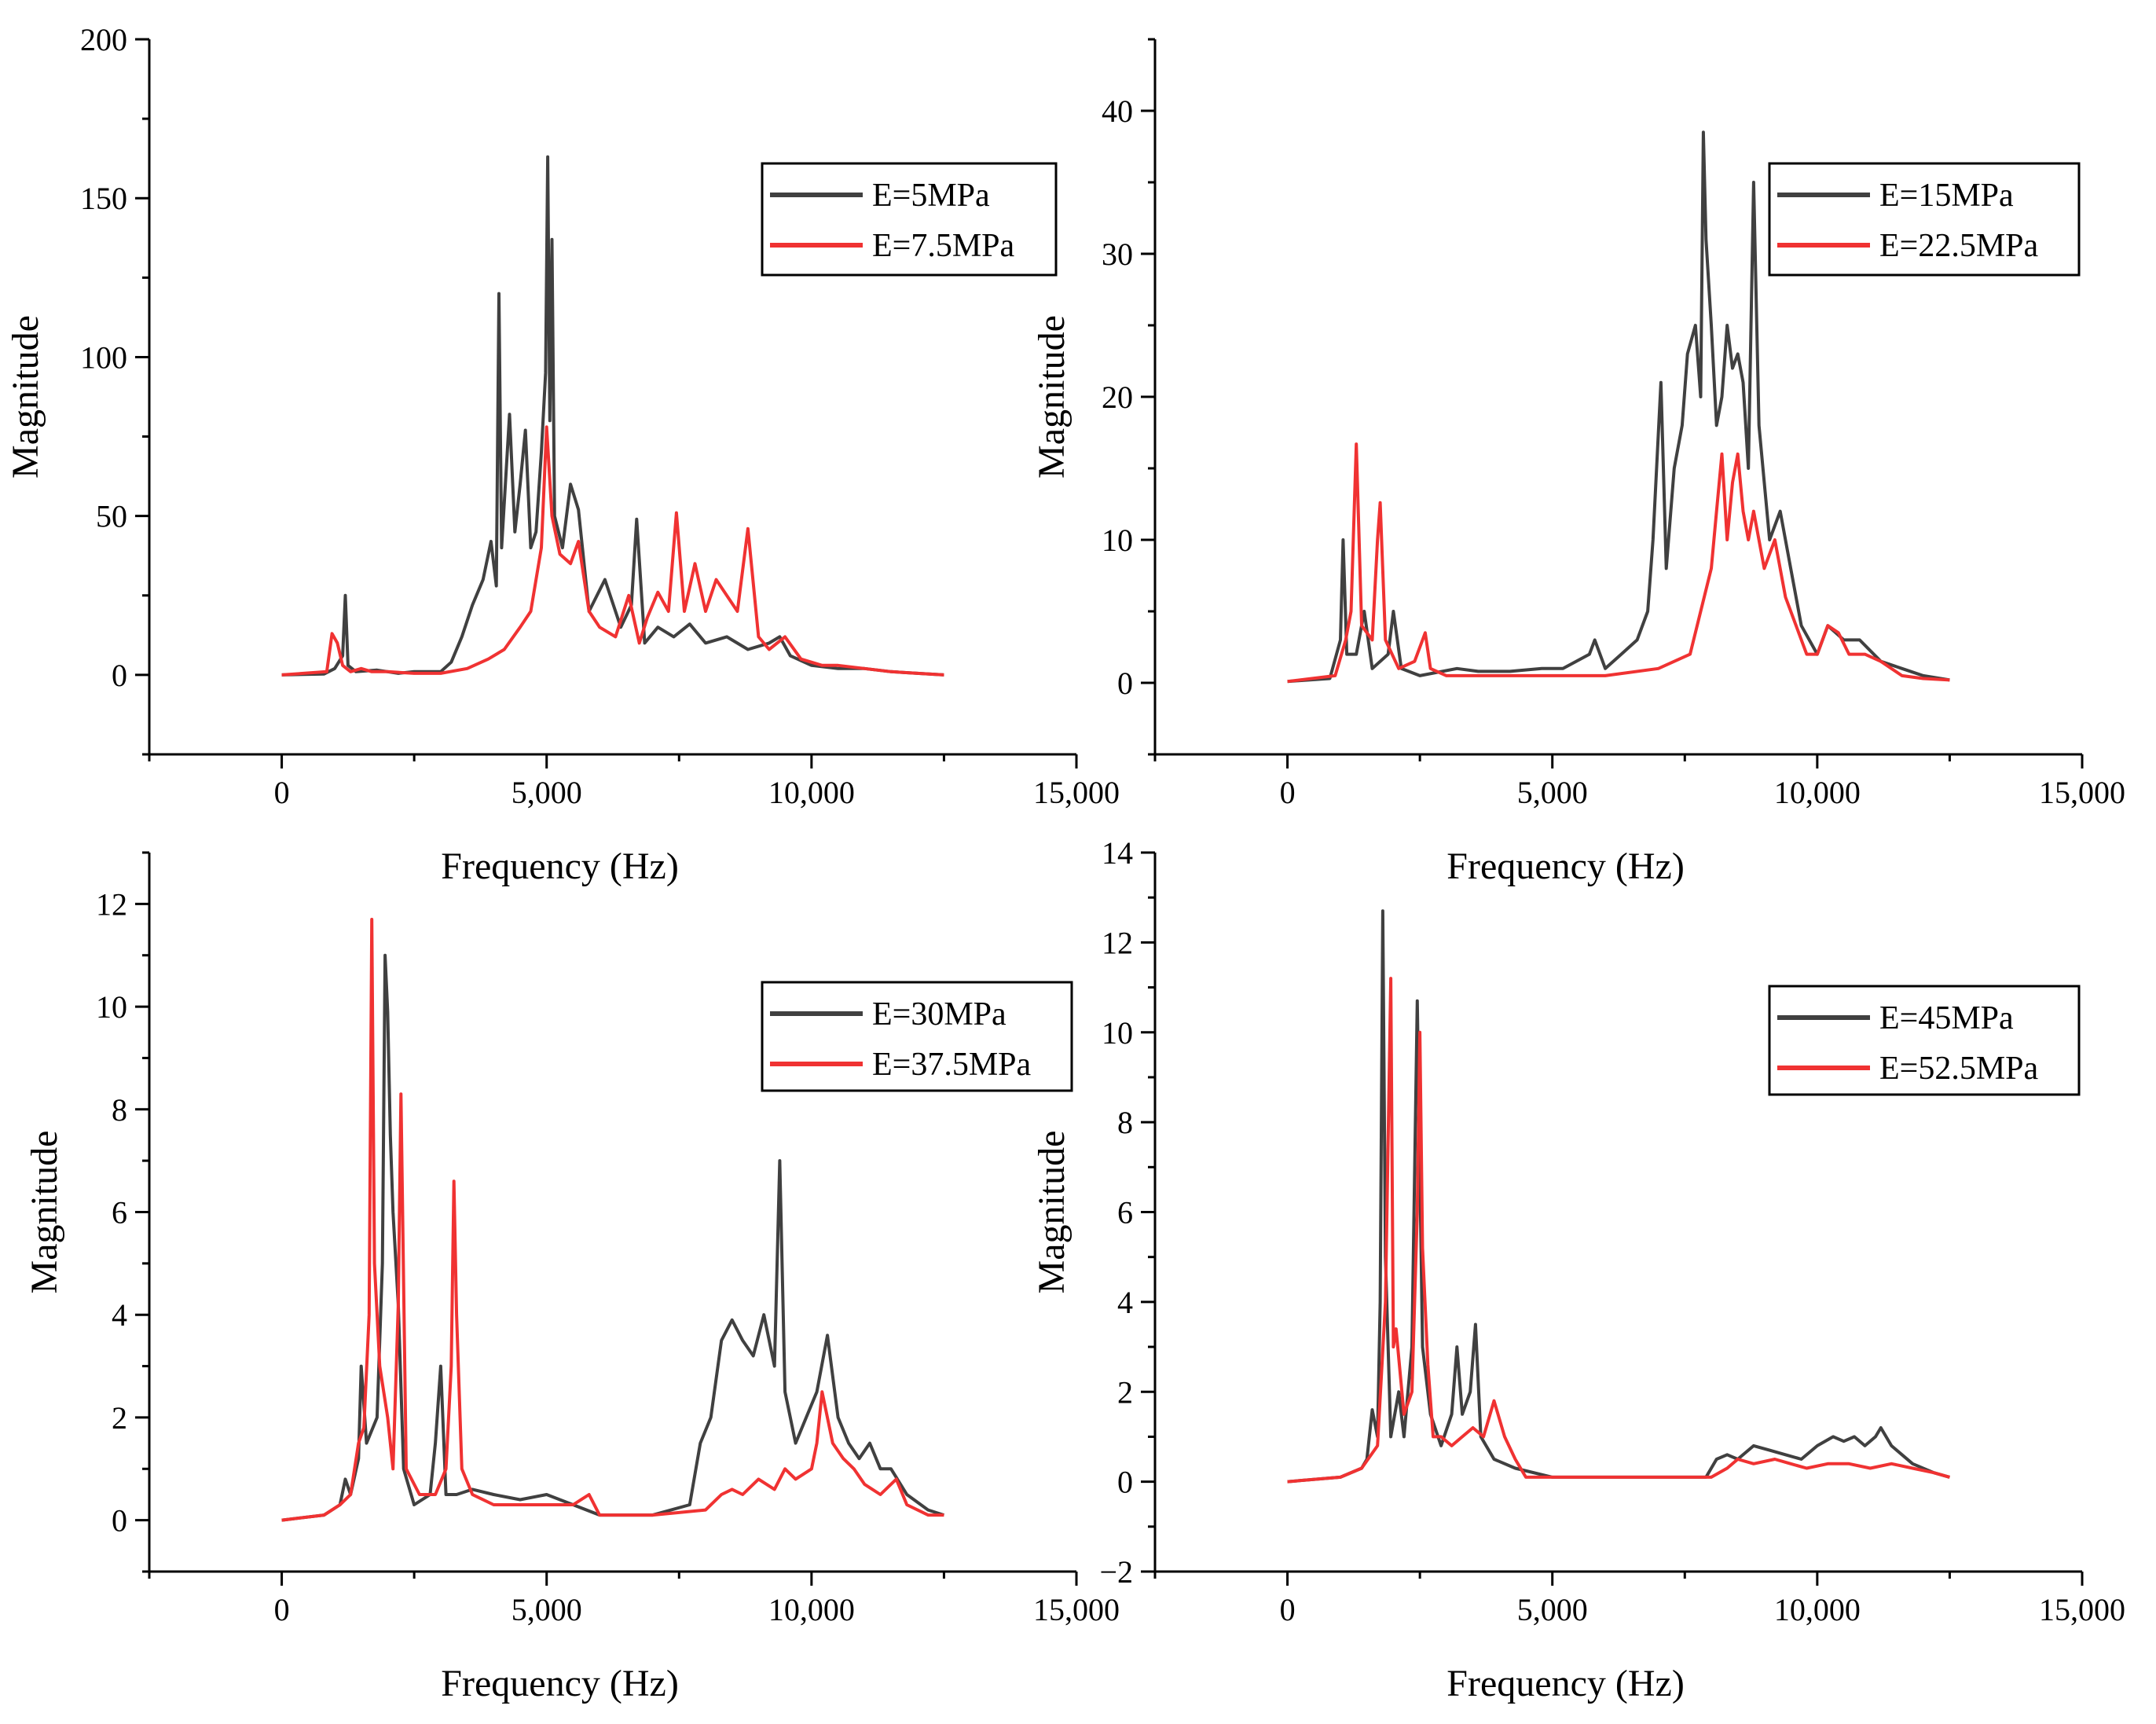  What do you see at coordinates (1117, 397) in the screenshot?
I see `y-tick-label: 20` at bounding box center [1117, 397].